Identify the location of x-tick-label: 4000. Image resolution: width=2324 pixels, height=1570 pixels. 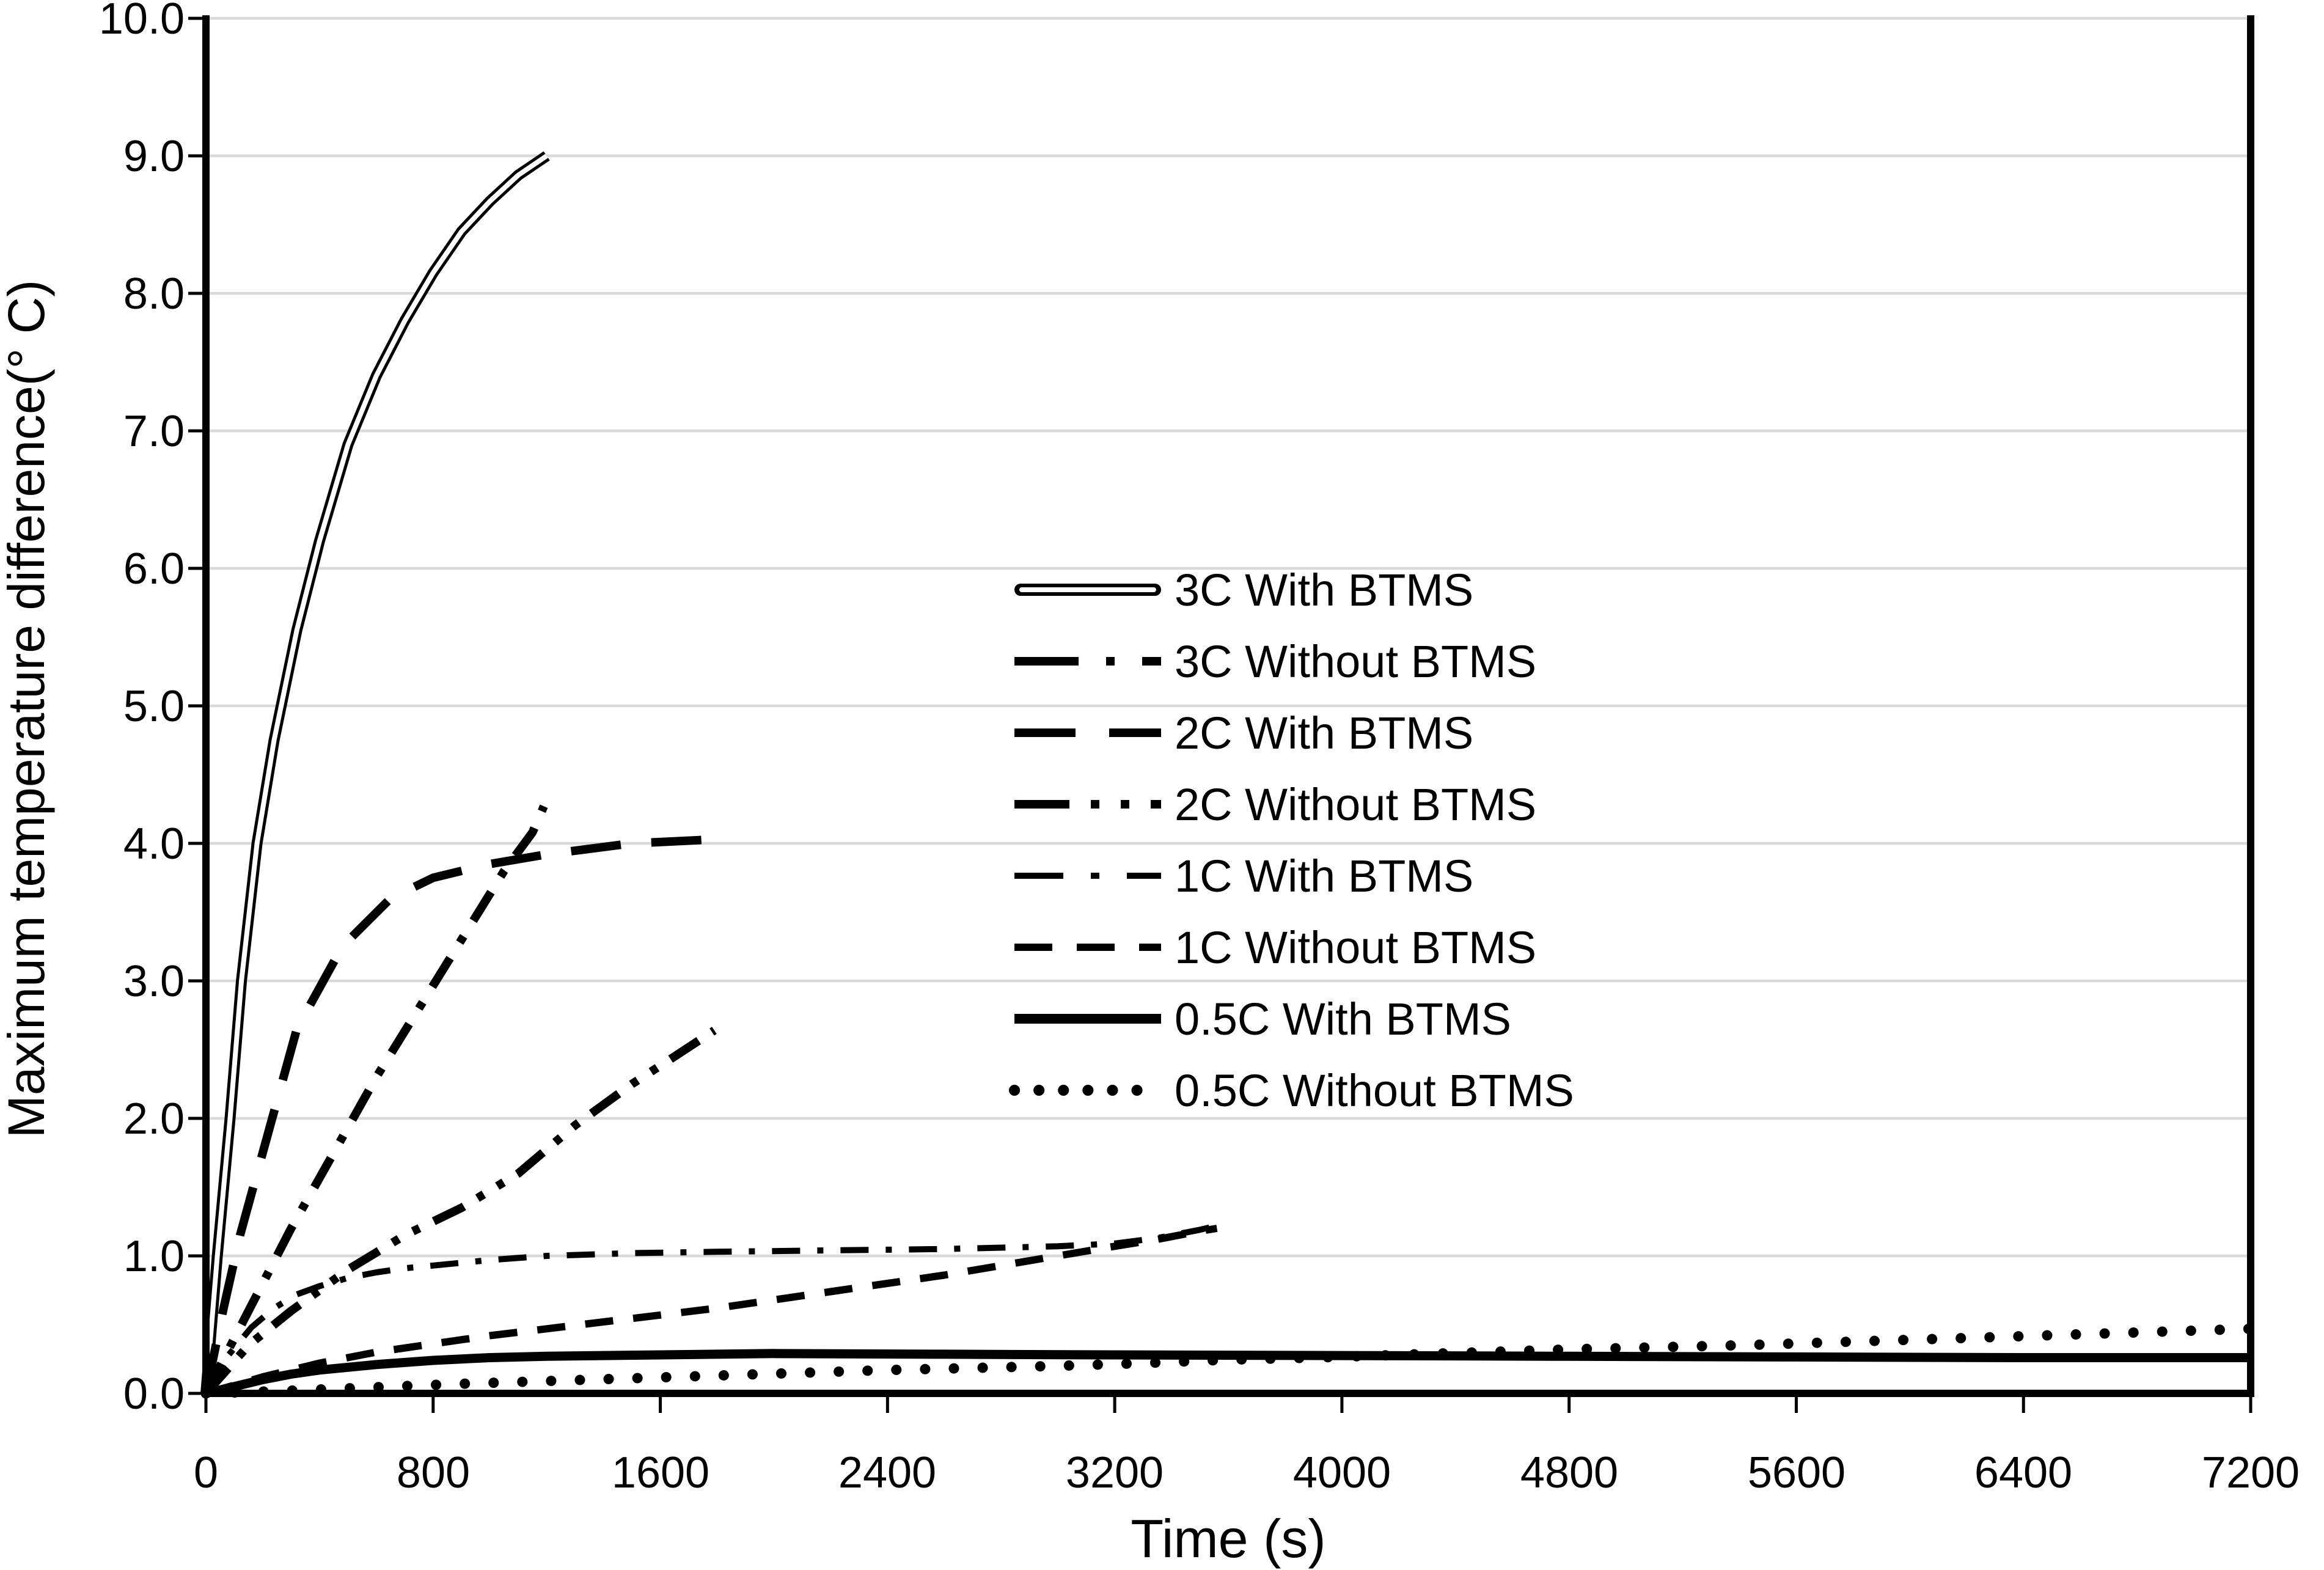
(1342, 1472).